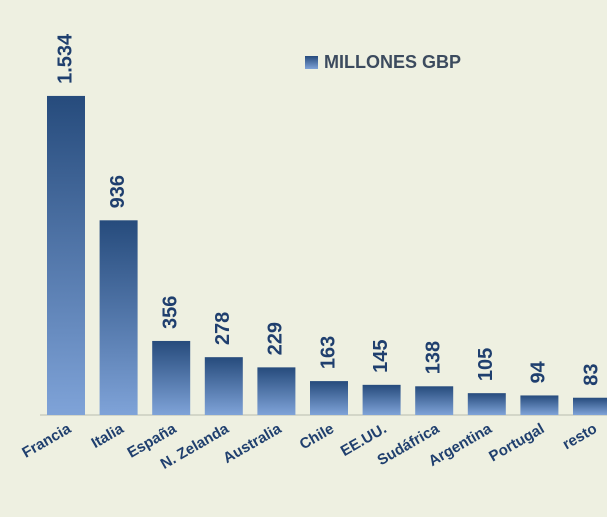 Image resolution: width=607 pixels, height=517 pixels. What do you see at coordinates (539, 371) in the screenshot?
I see `value-label: 94` at bounding box center [539, 371].